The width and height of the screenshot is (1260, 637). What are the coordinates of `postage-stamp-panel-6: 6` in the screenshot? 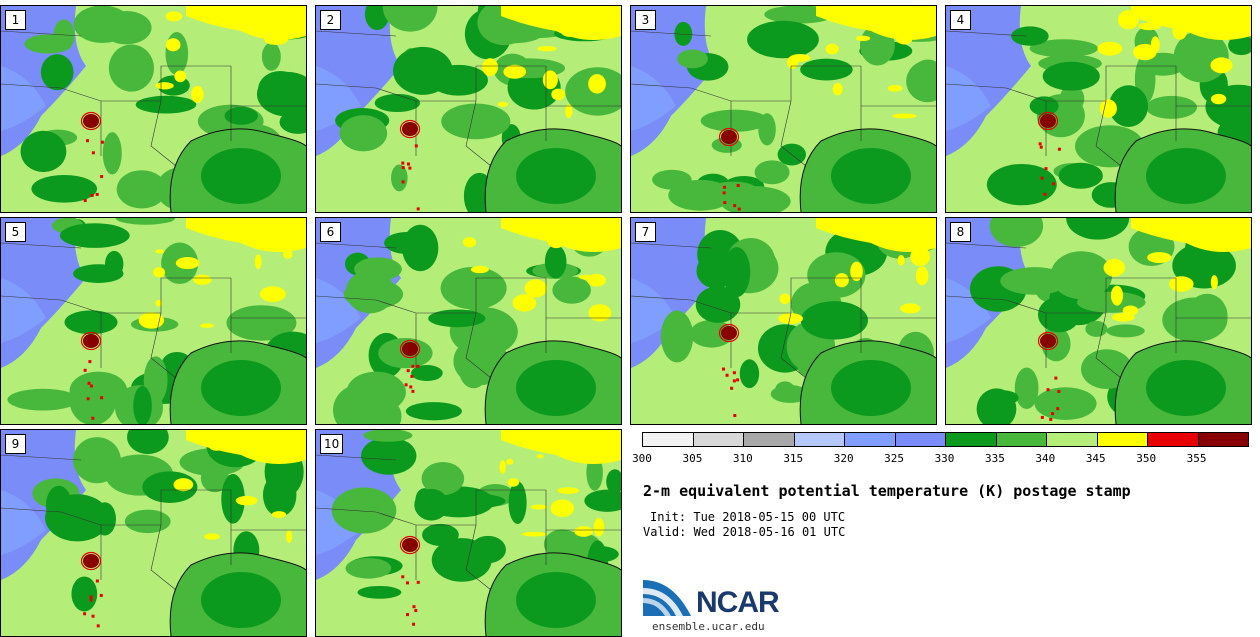 It's located at (468, 321).